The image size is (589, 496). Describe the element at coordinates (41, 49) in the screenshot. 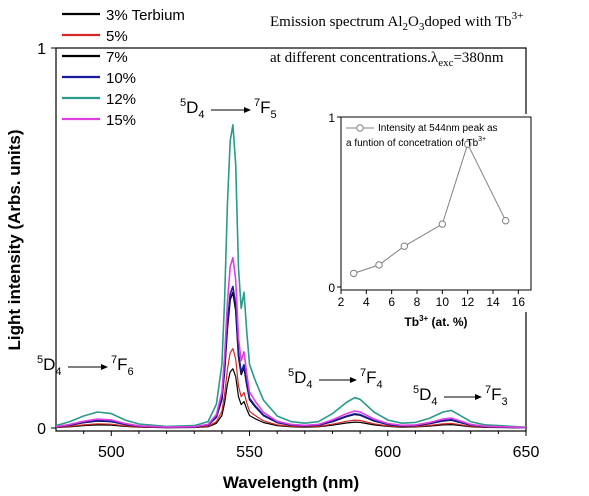

I see `y-tick-label: 1` at that location.